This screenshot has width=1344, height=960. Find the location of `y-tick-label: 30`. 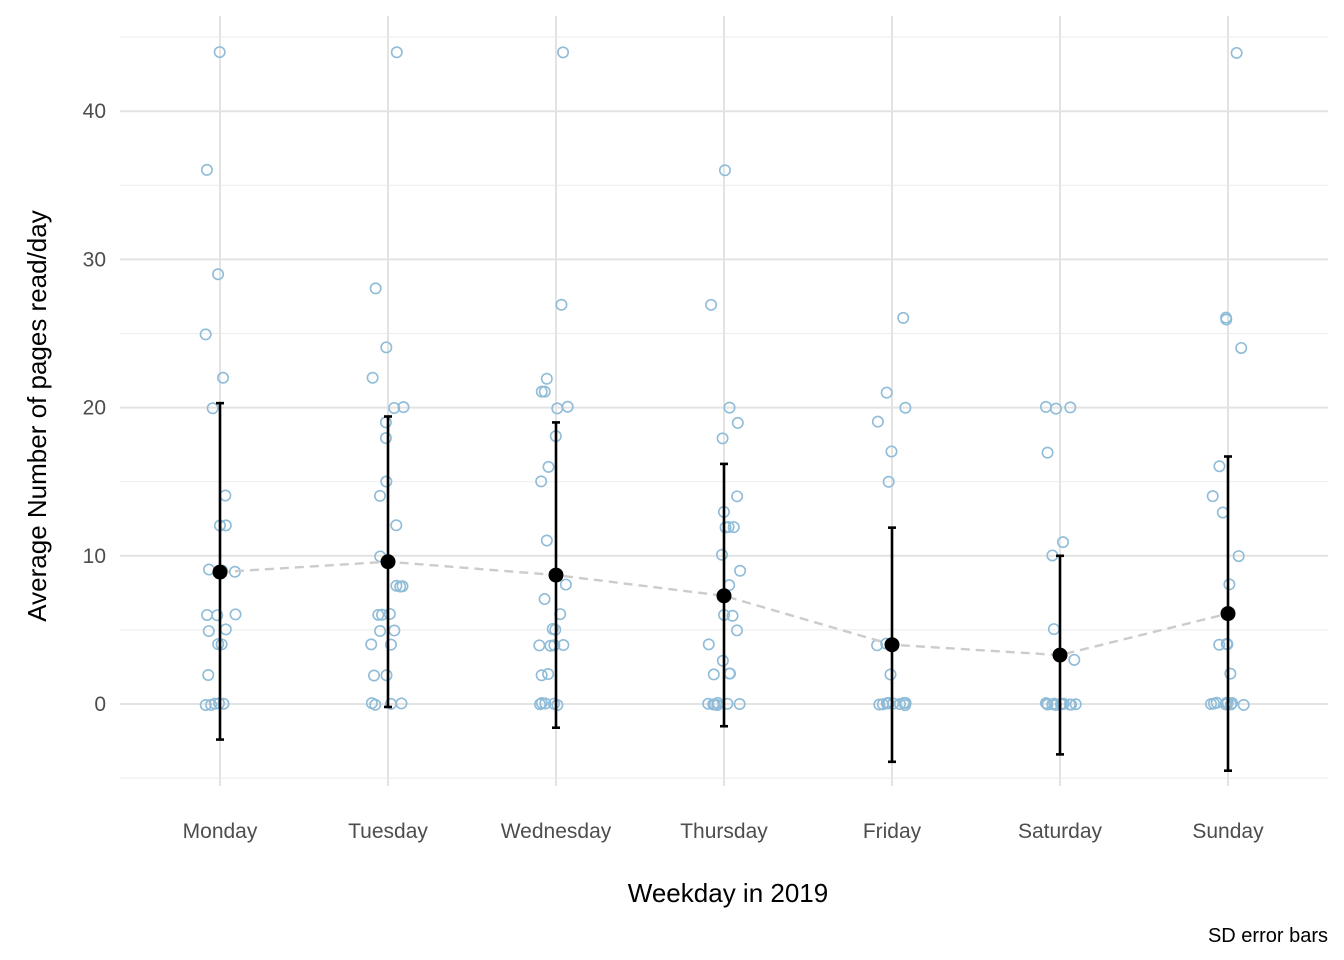

y-tick-label: 30 is located at coordinates (94, 259).